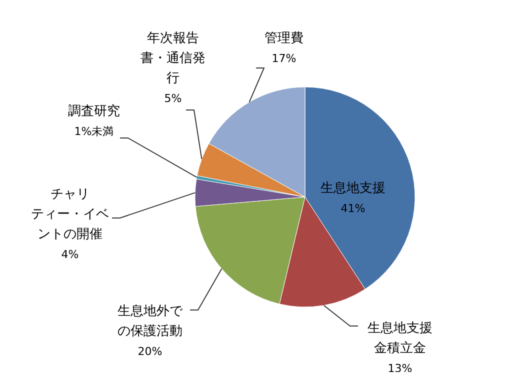 This screenshot has height=380, width=505. Describe the element at coordinates (70, 254) in the screenshot. I see `data-label: 4%` at that location.